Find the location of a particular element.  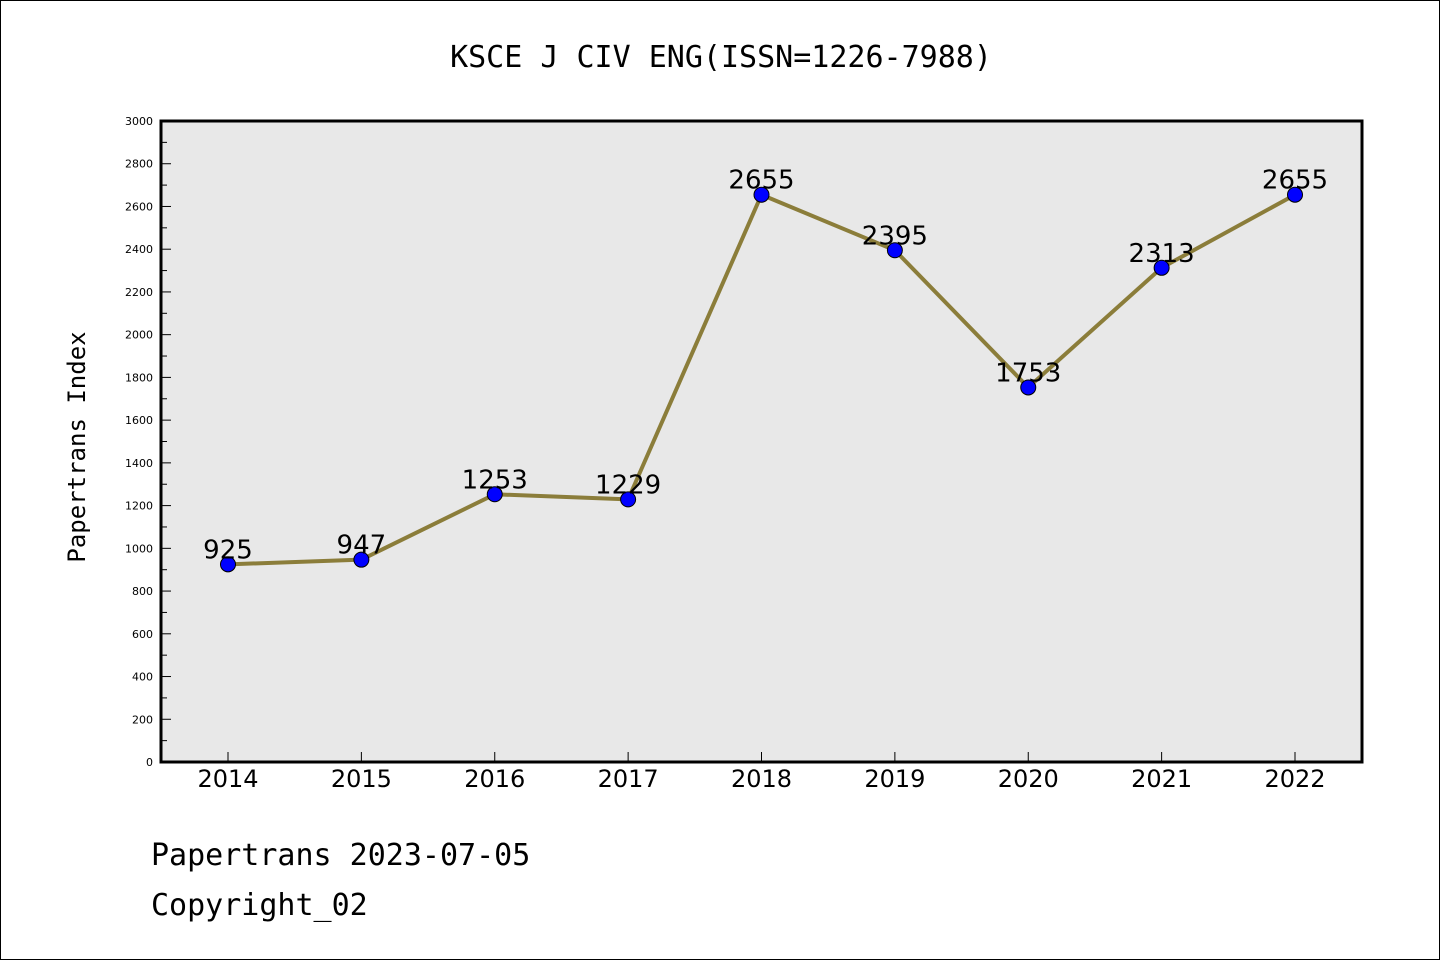

data-label: 2395 is located at coordinates (895, 236).